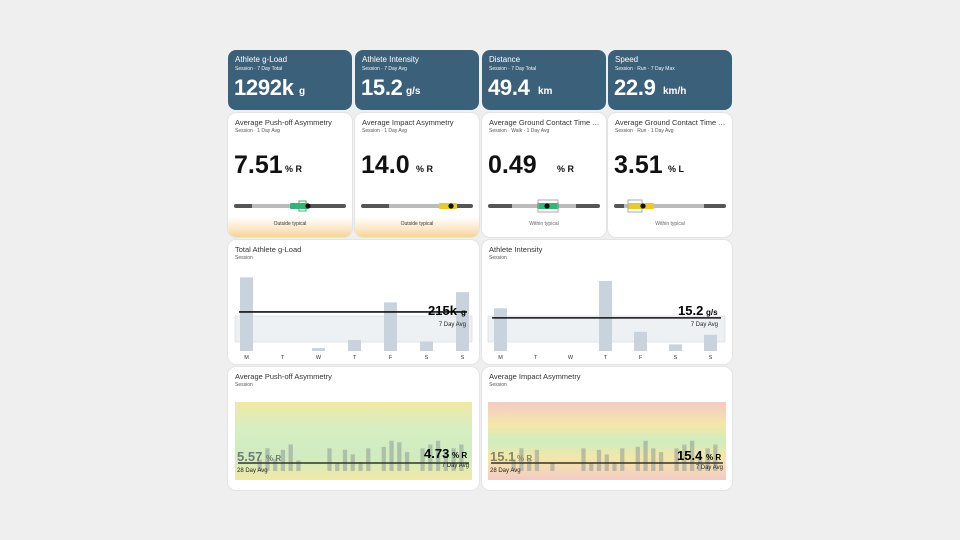  Describe the element at coordinates (259, 69) in the screenshot. I see `kpi-subtitle: Session · 7 Day Total` at that location.